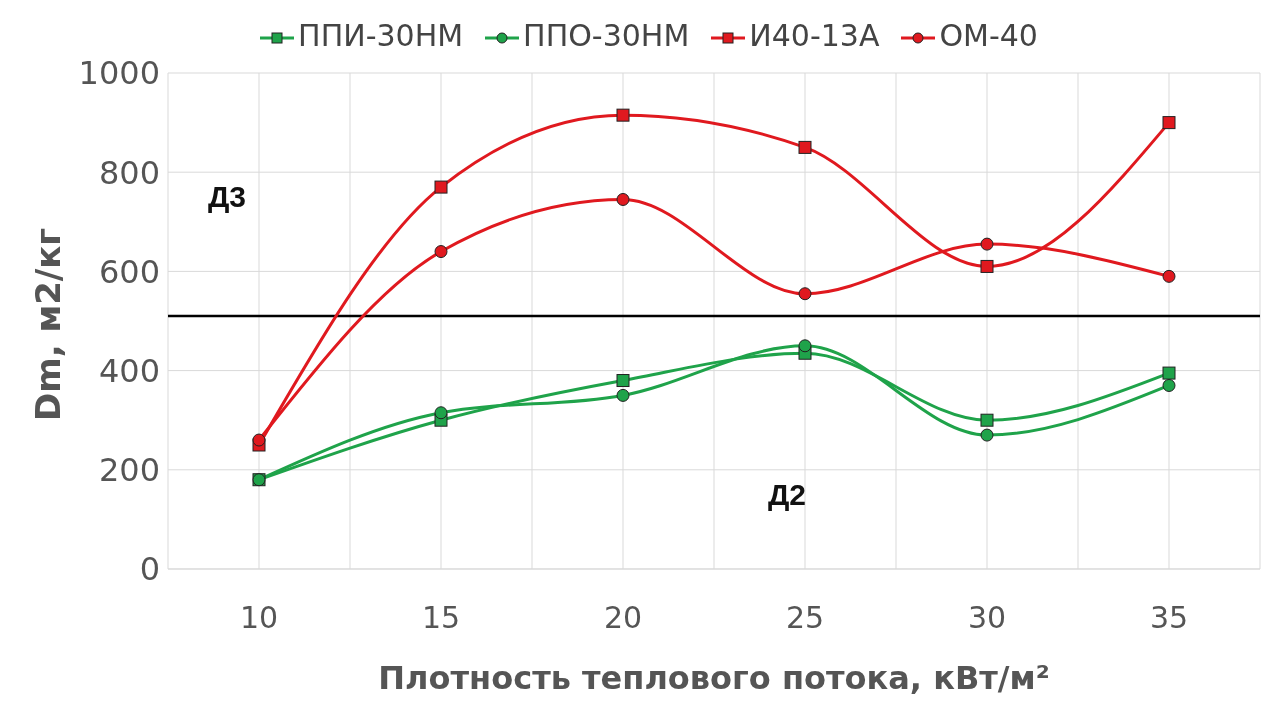  I want to click on x-tick-label: 10, so click(259, 618).